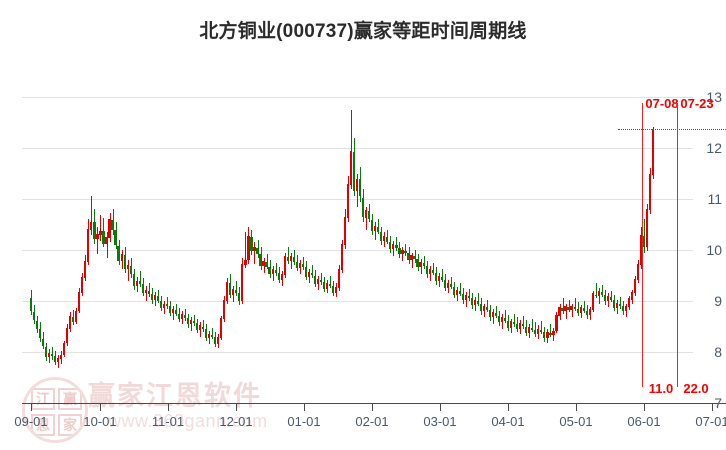  Describe the element at coordinates (718, 403) in the screenshot. I see `y-axis-label: 7` at that location.